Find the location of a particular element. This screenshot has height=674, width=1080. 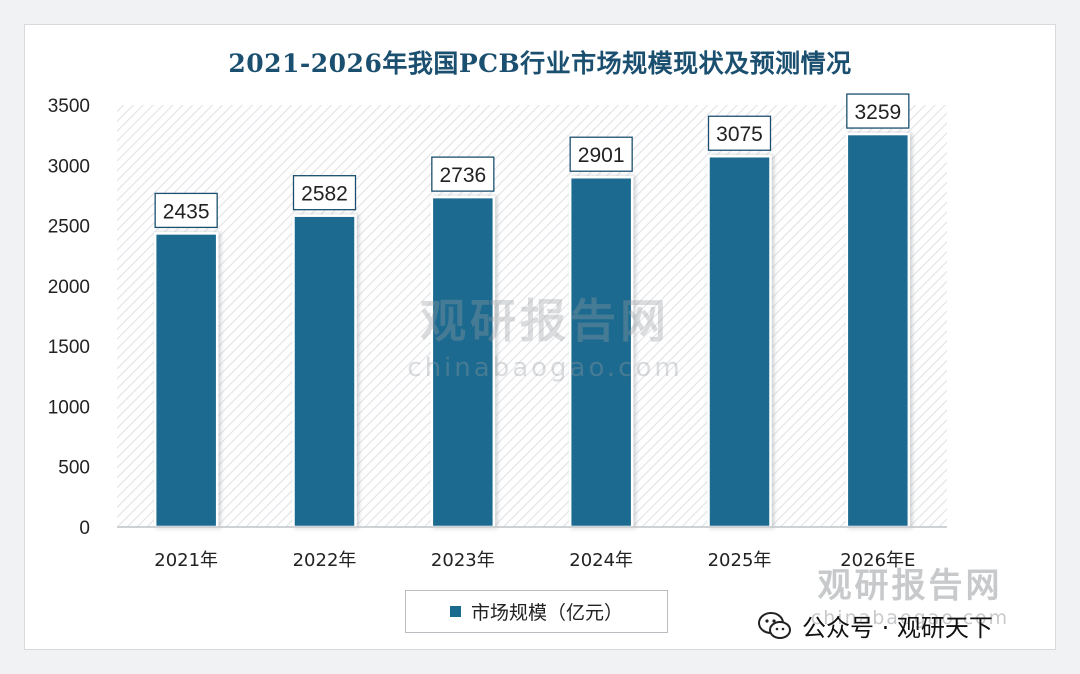

y-tick-label: 1500 is located at coordinates (69, 347).